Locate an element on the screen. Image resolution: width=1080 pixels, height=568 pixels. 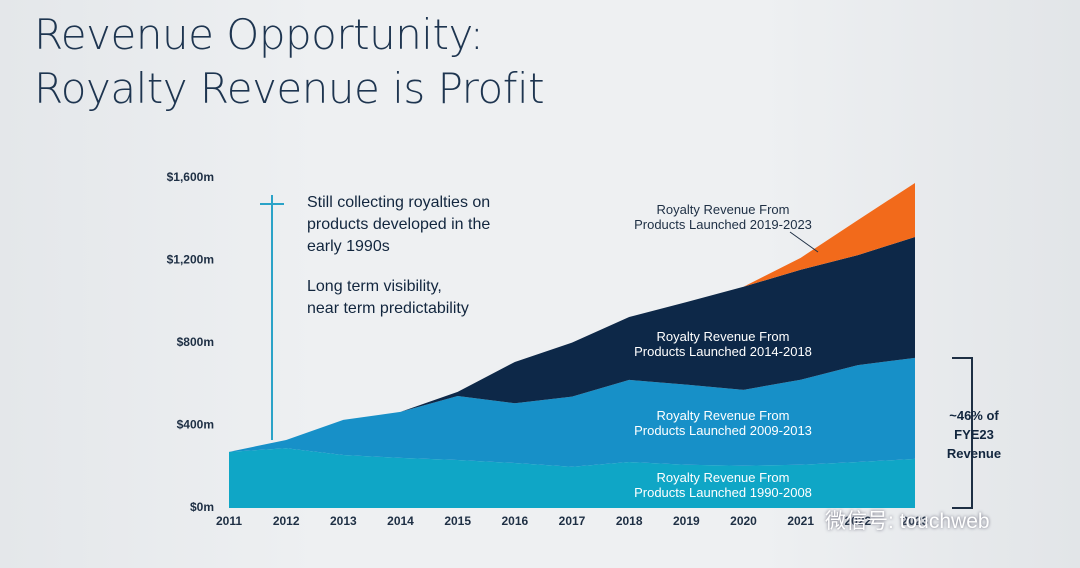
bracket-note: ~46% of FYE23 Revenue is located at coordinates (974, 434).